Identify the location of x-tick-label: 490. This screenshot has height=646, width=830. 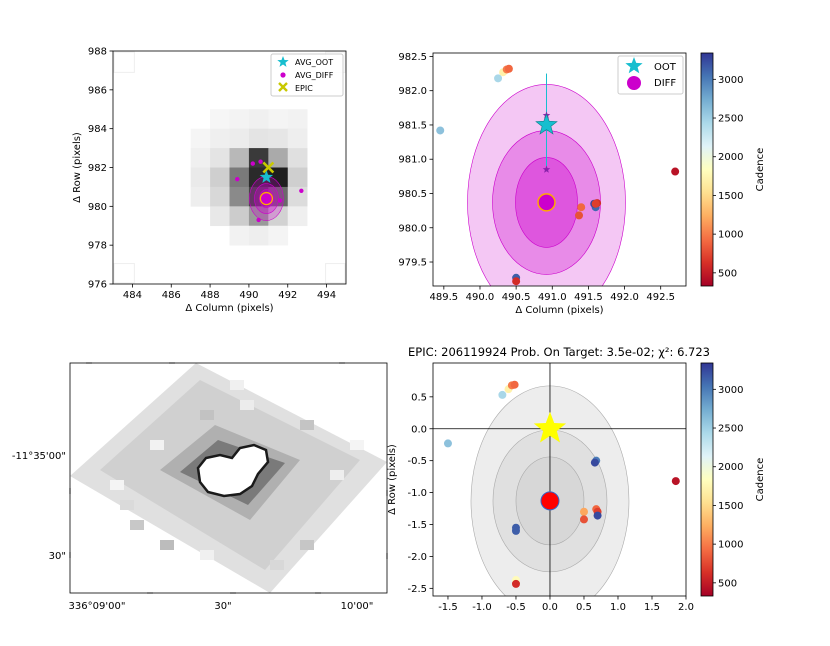
(248, 295).